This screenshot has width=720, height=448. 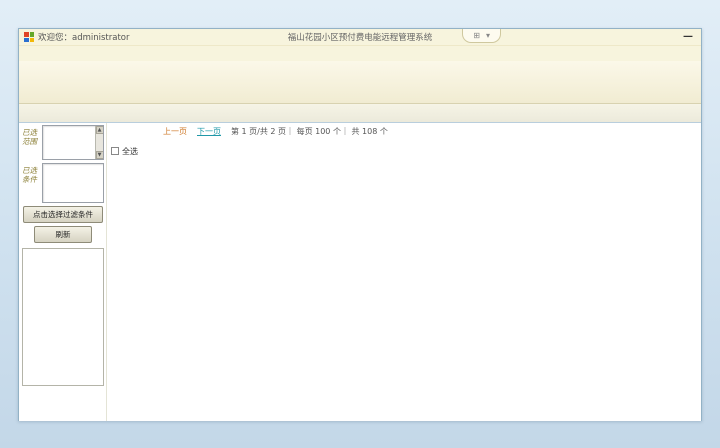 What do you see at coordinates (99, 130) in the screenshot?
I see `scroll-up-icon: ▲` at bounding box center [99, 130].